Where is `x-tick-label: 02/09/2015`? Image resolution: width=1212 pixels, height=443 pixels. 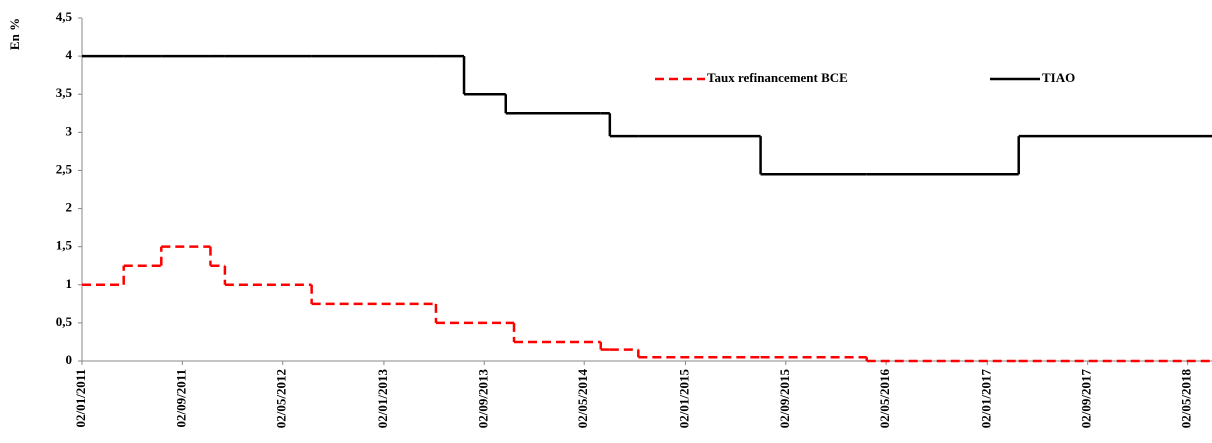
x-tick-label: 02/09/2015 is located at coordinates (784, 399).